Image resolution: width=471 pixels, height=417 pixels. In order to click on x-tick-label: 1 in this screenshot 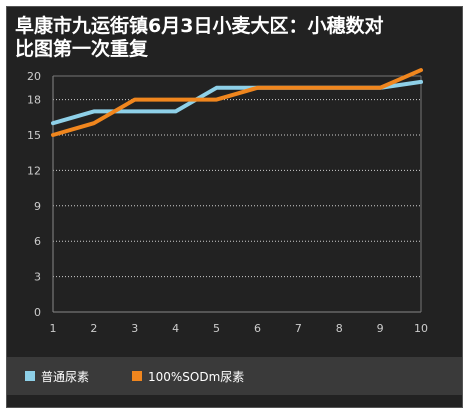, I will do `click(53, 328)`.